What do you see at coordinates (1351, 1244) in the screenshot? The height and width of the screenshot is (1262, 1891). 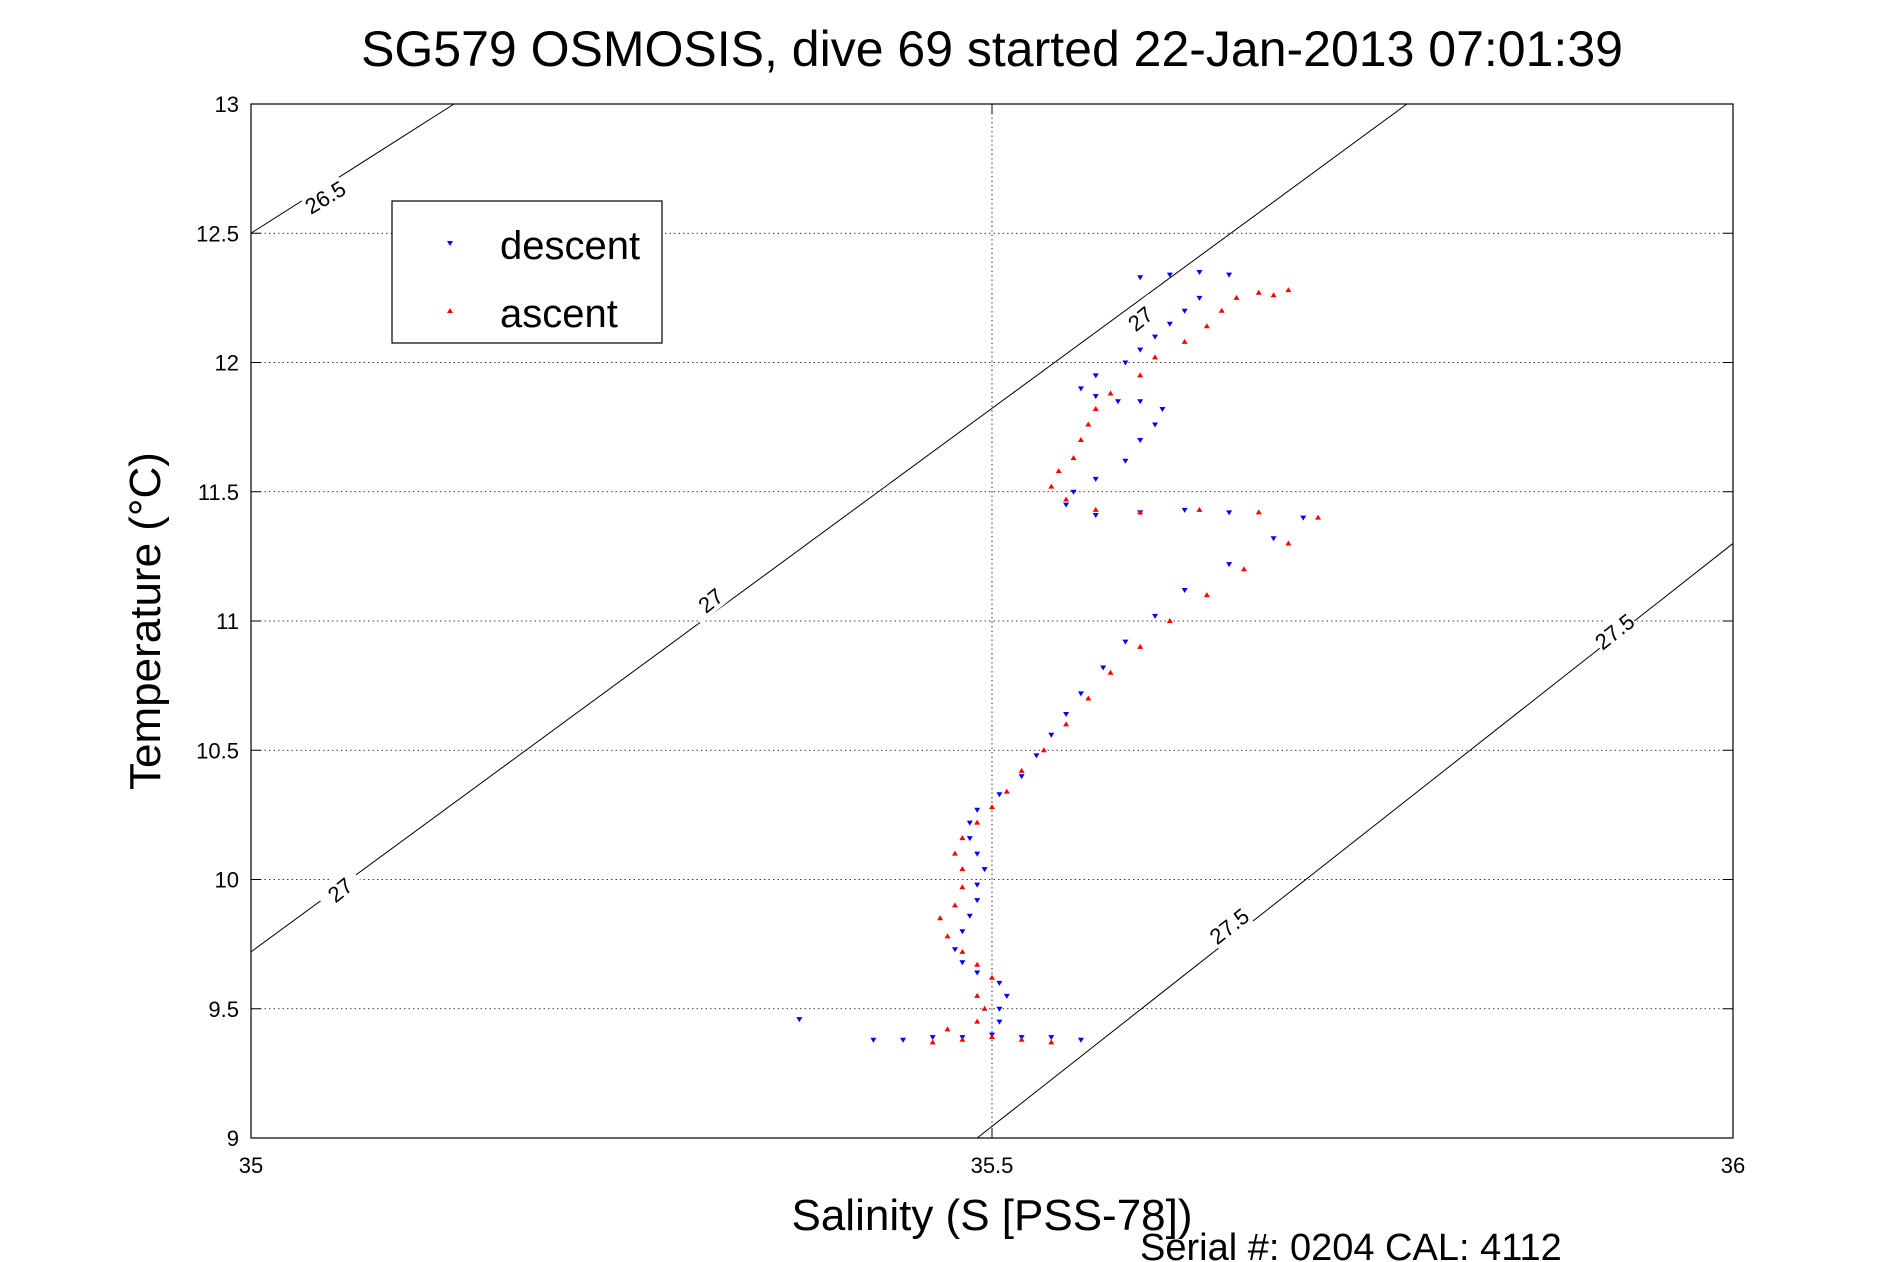 I see `serial-cal-footer: Serial #: 0204 CAL: 4112` at bounding box center [1351, 1244].